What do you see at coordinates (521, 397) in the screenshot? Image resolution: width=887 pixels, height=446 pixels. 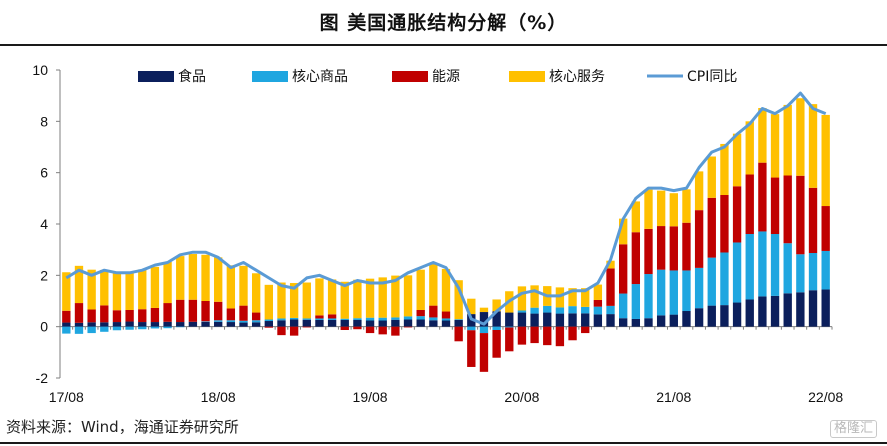 I see `x-tick-label: 20/08` at bounding box center [521, 397].